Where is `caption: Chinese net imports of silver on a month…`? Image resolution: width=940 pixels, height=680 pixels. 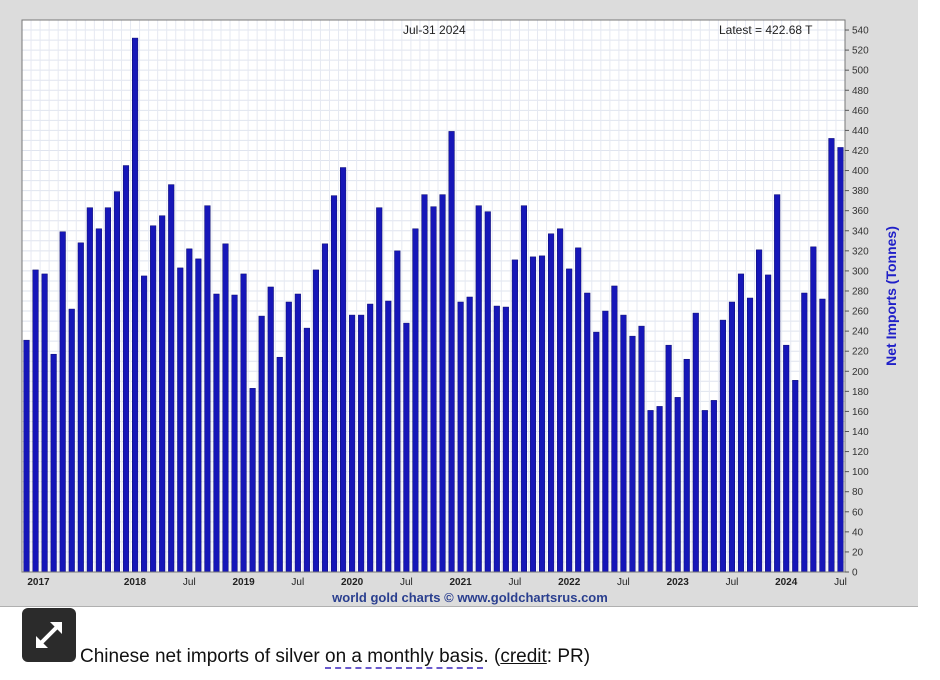
caption: Chinese net imports of silver on a month… is located at coordinates (335, 657).